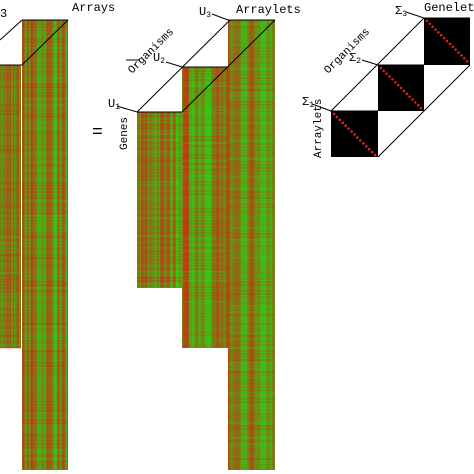  Describe the element at coordinates (93, 8) in the screenshot. I see `panel-title: Arrays` at that location.